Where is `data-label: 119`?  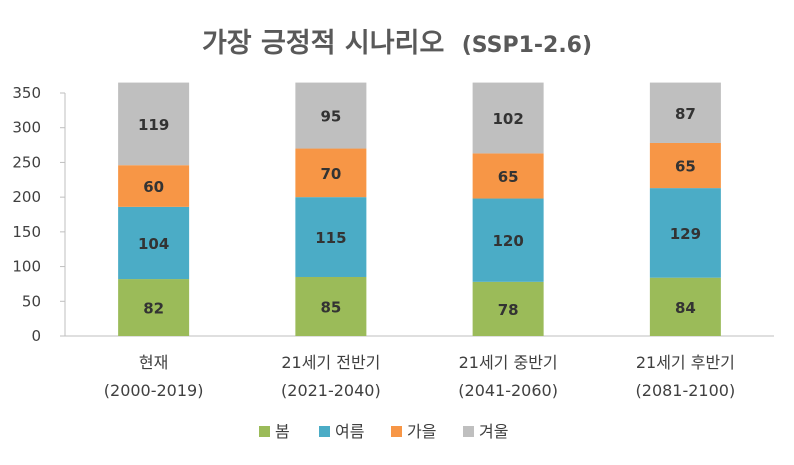
data-label: 119 is located at coordinates (153, 125).